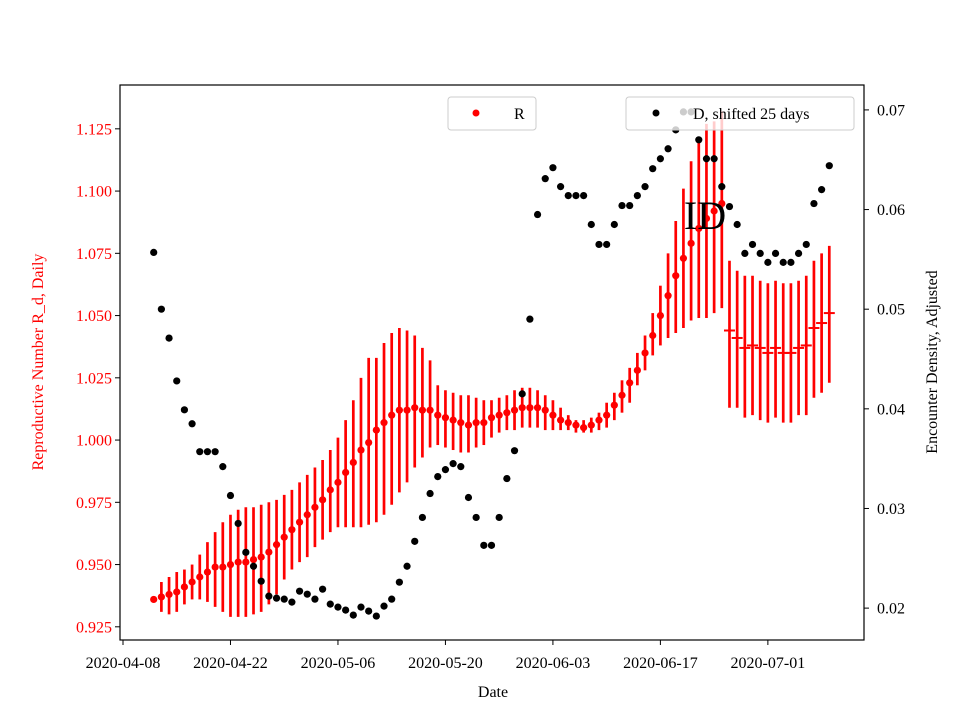 Image resolution: width=960 pixels, height=720 pixels. I want to click on x-axis-label: Date, so click(493, 692).